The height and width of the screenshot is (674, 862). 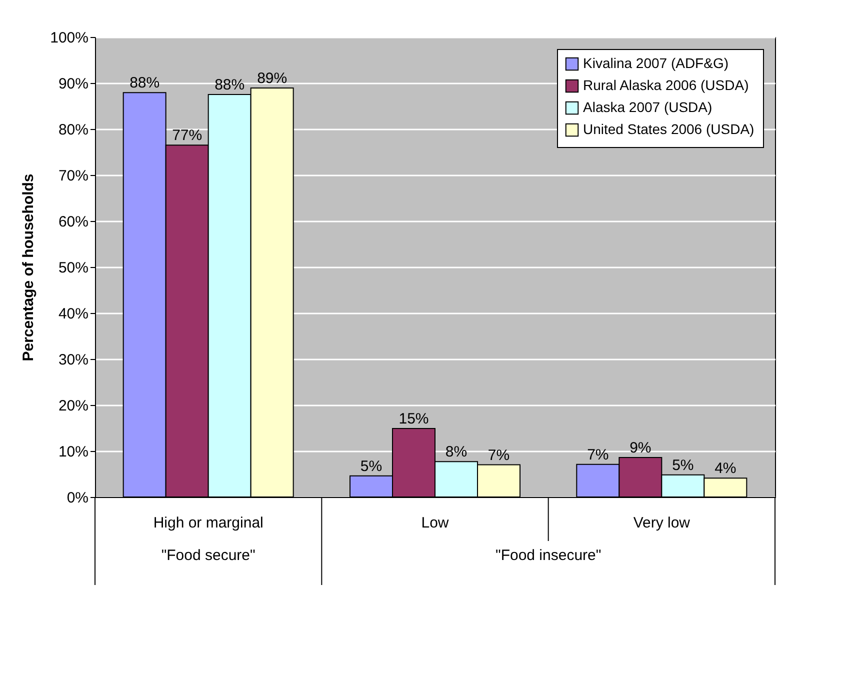 What do you see at coordinates (29, 268) in the screenshot?
I see `y-axis-title: Percentage of households` at bounding box center [29, 268].